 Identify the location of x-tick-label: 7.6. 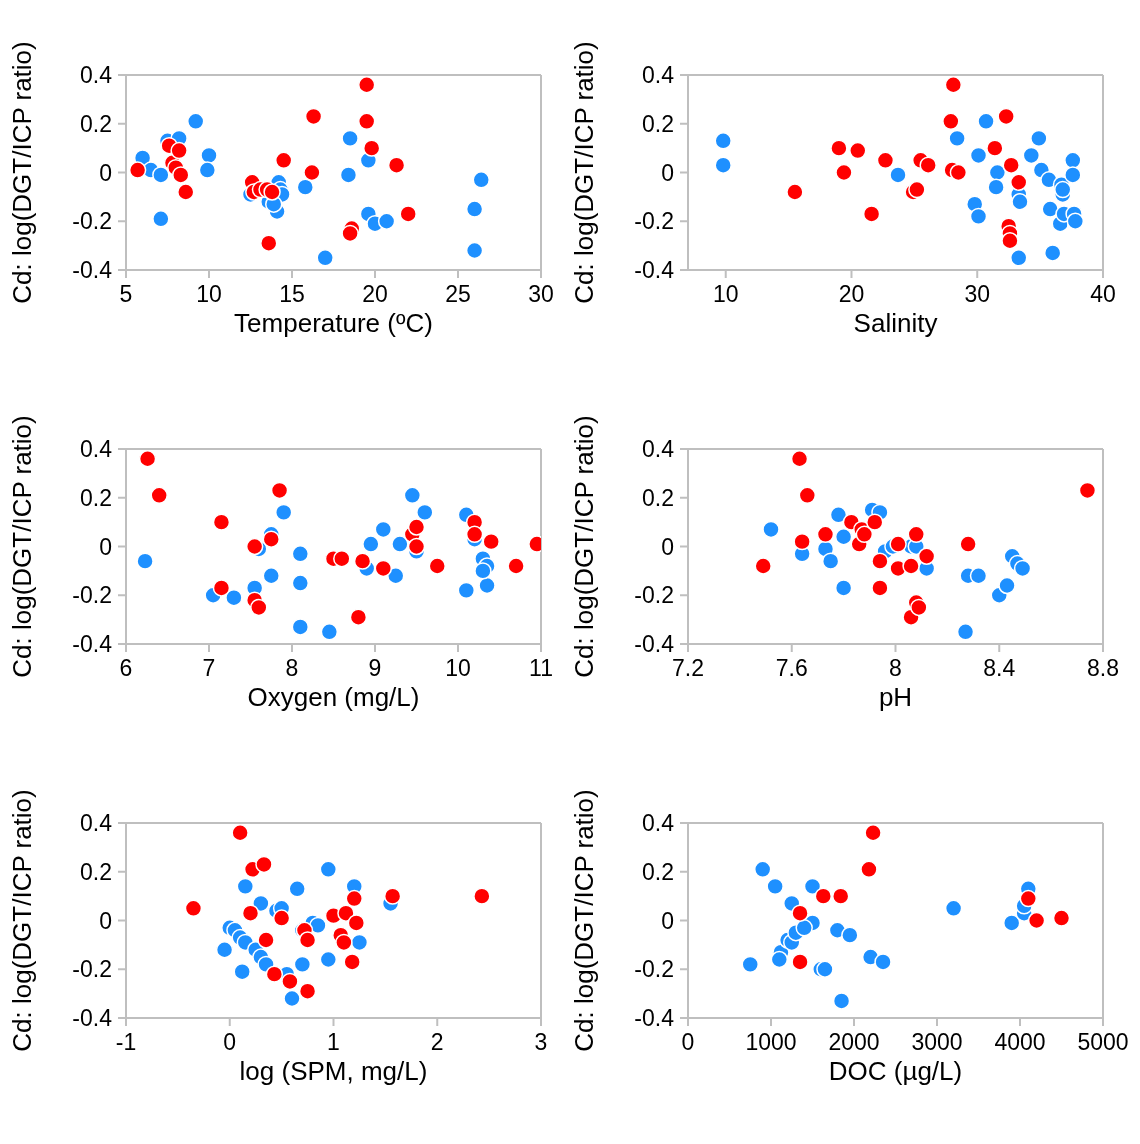
(791, 668).